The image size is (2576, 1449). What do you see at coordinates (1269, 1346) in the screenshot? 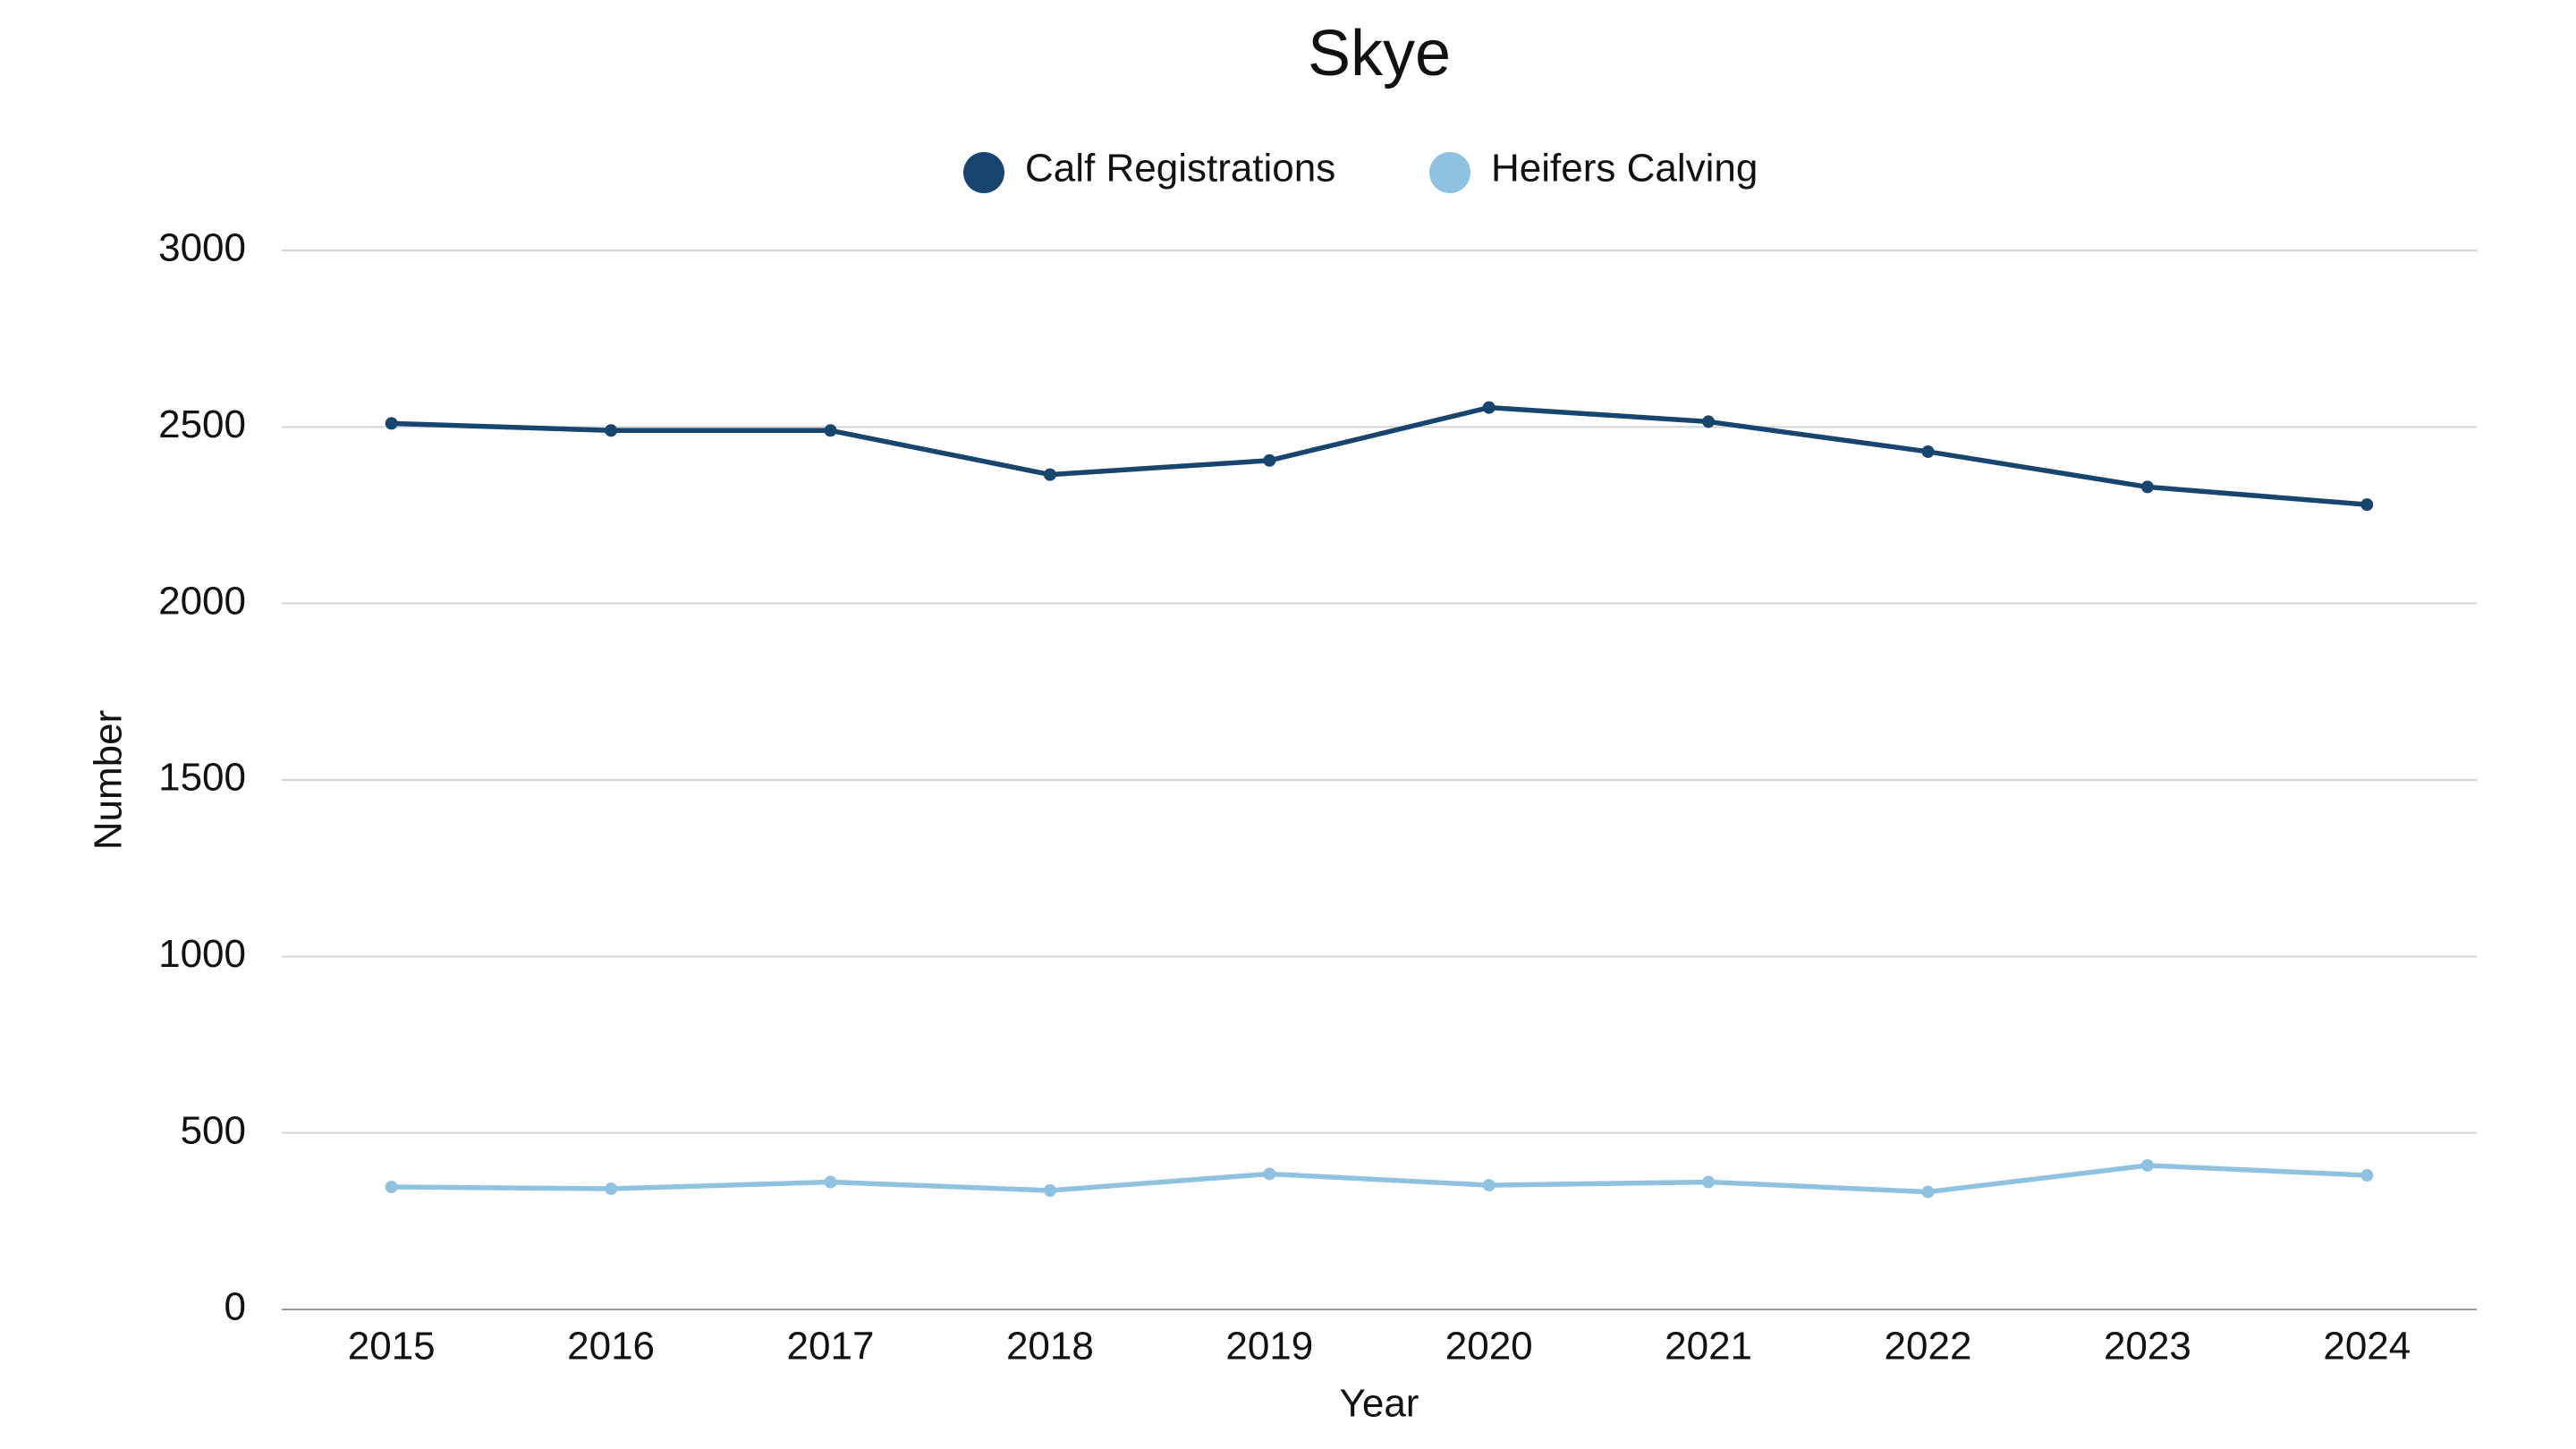
I see `x-tick-label: 2019` at bounding box center [1269, 1346].